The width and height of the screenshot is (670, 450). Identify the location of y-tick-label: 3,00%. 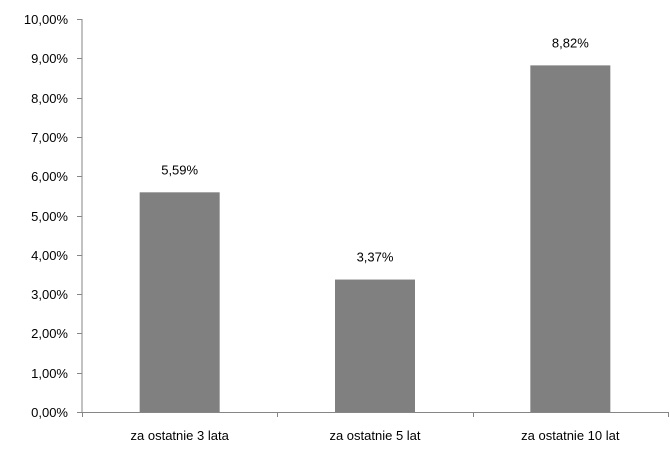
(49, 294).